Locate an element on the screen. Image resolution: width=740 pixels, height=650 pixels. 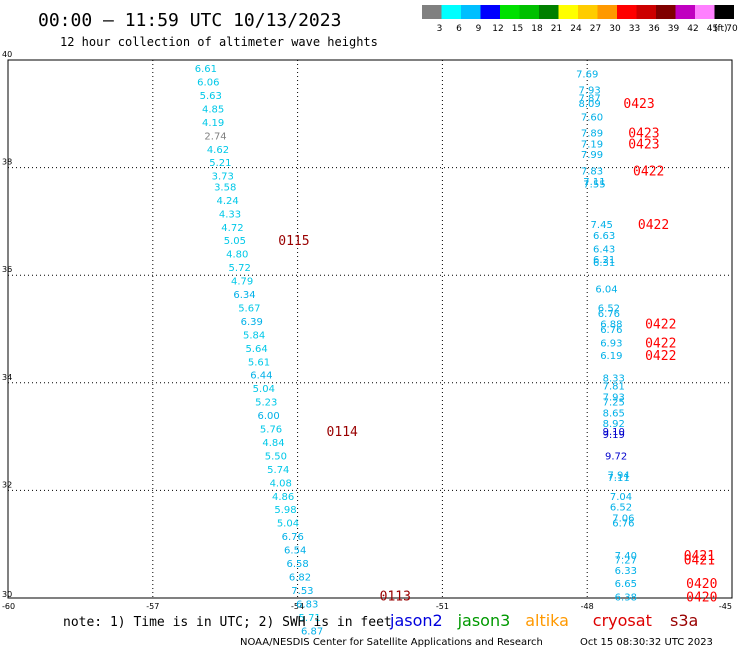
swh-point: 3.73 is located at coordinates (223, 177).